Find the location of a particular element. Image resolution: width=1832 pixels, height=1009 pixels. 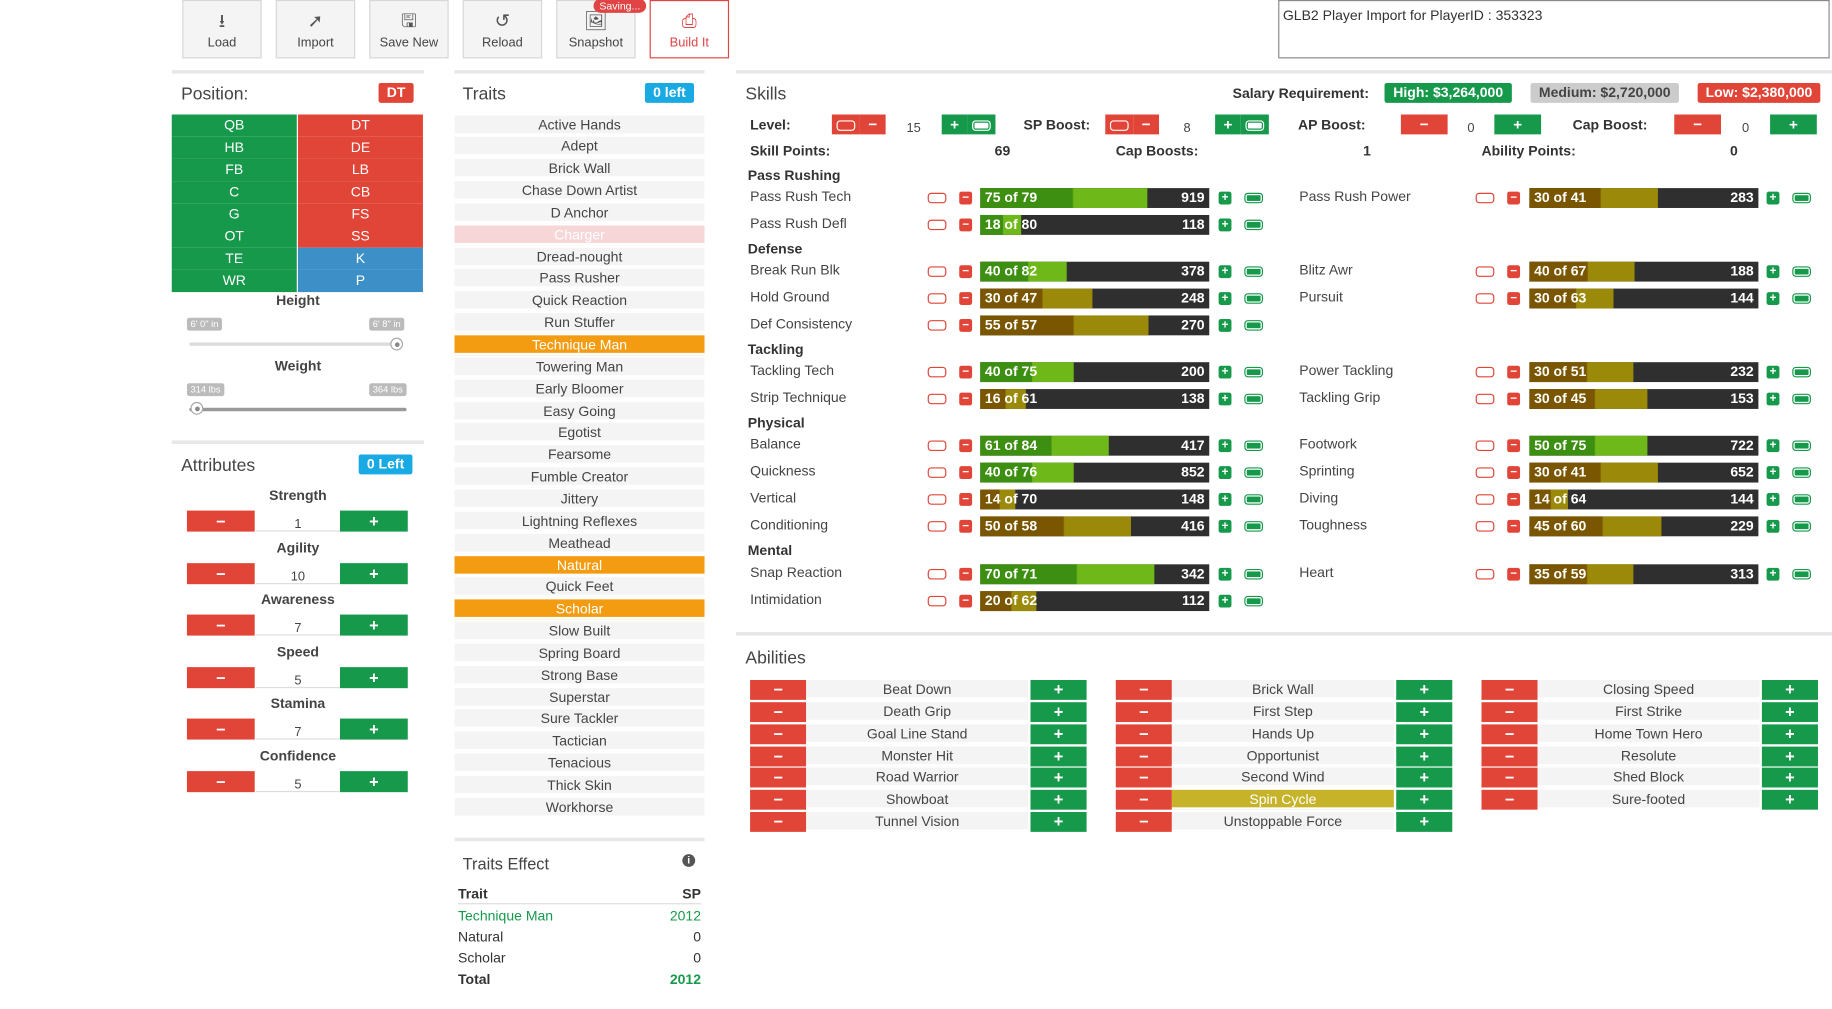

ability-death-grip: Death Grip is located at coordinates (917, 712).